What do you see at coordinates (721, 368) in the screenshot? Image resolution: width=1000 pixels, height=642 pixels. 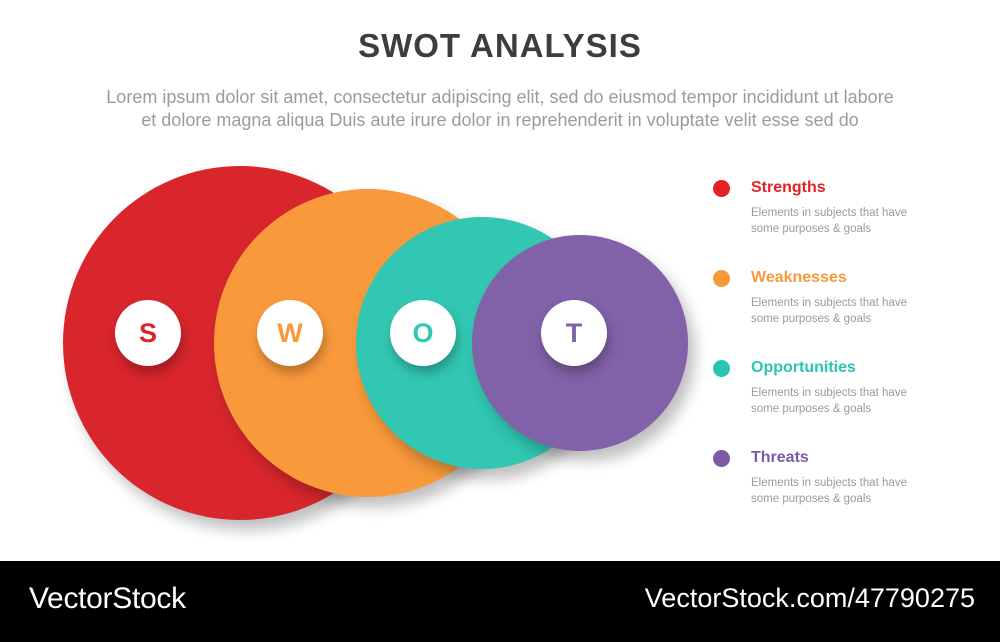 I see `legend-bullet-opportunities-icon` at bounding box center [721, 368].